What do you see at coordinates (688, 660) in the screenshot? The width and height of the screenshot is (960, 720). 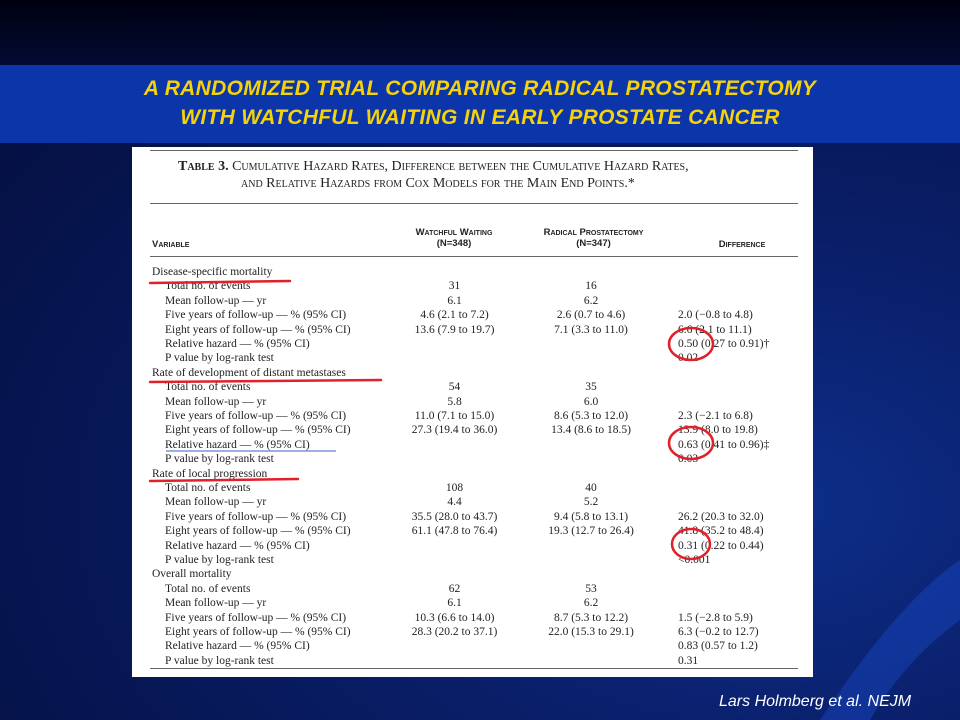 I see `difference-value: 0.31` at bounding box center [688, 660].